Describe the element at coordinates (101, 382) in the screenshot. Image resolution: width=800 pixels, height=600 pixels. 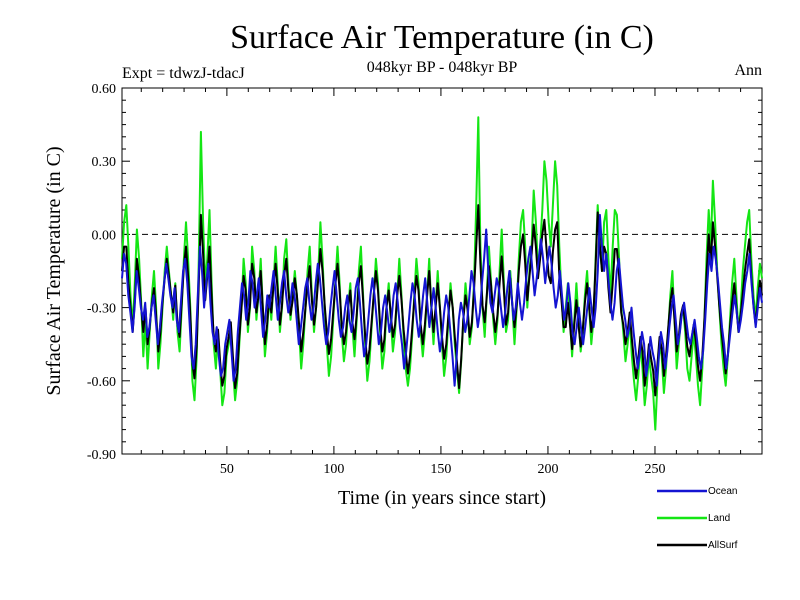
I see `y-tick-label: -0.60` at that location.